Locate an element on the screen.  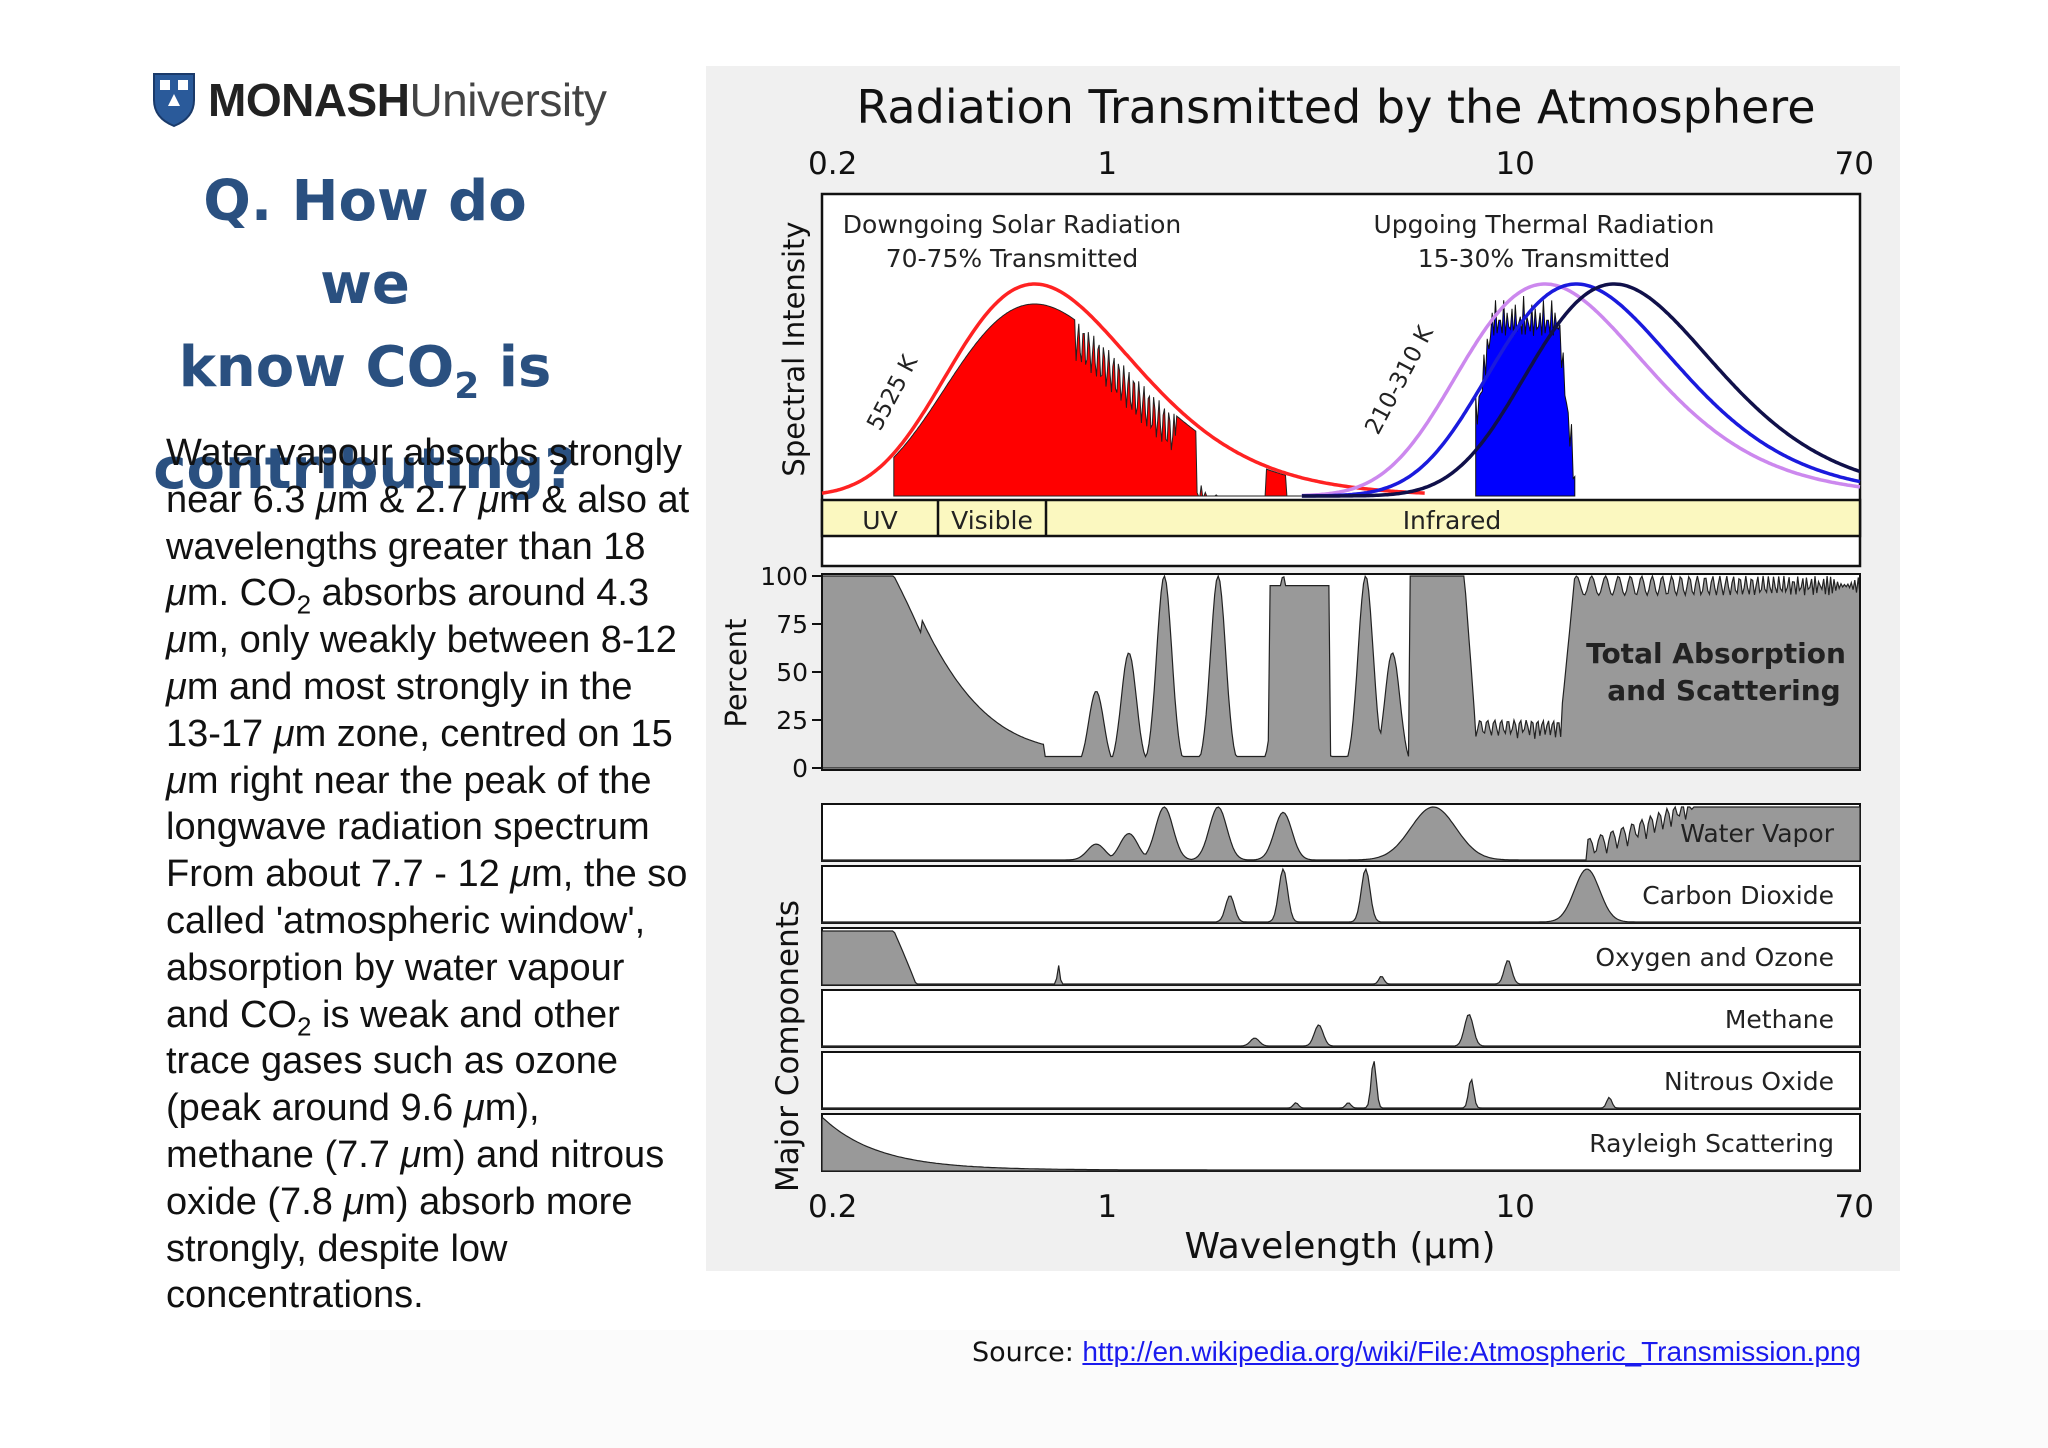
thermal-curve-260k is located at coordinates (1581, 390).